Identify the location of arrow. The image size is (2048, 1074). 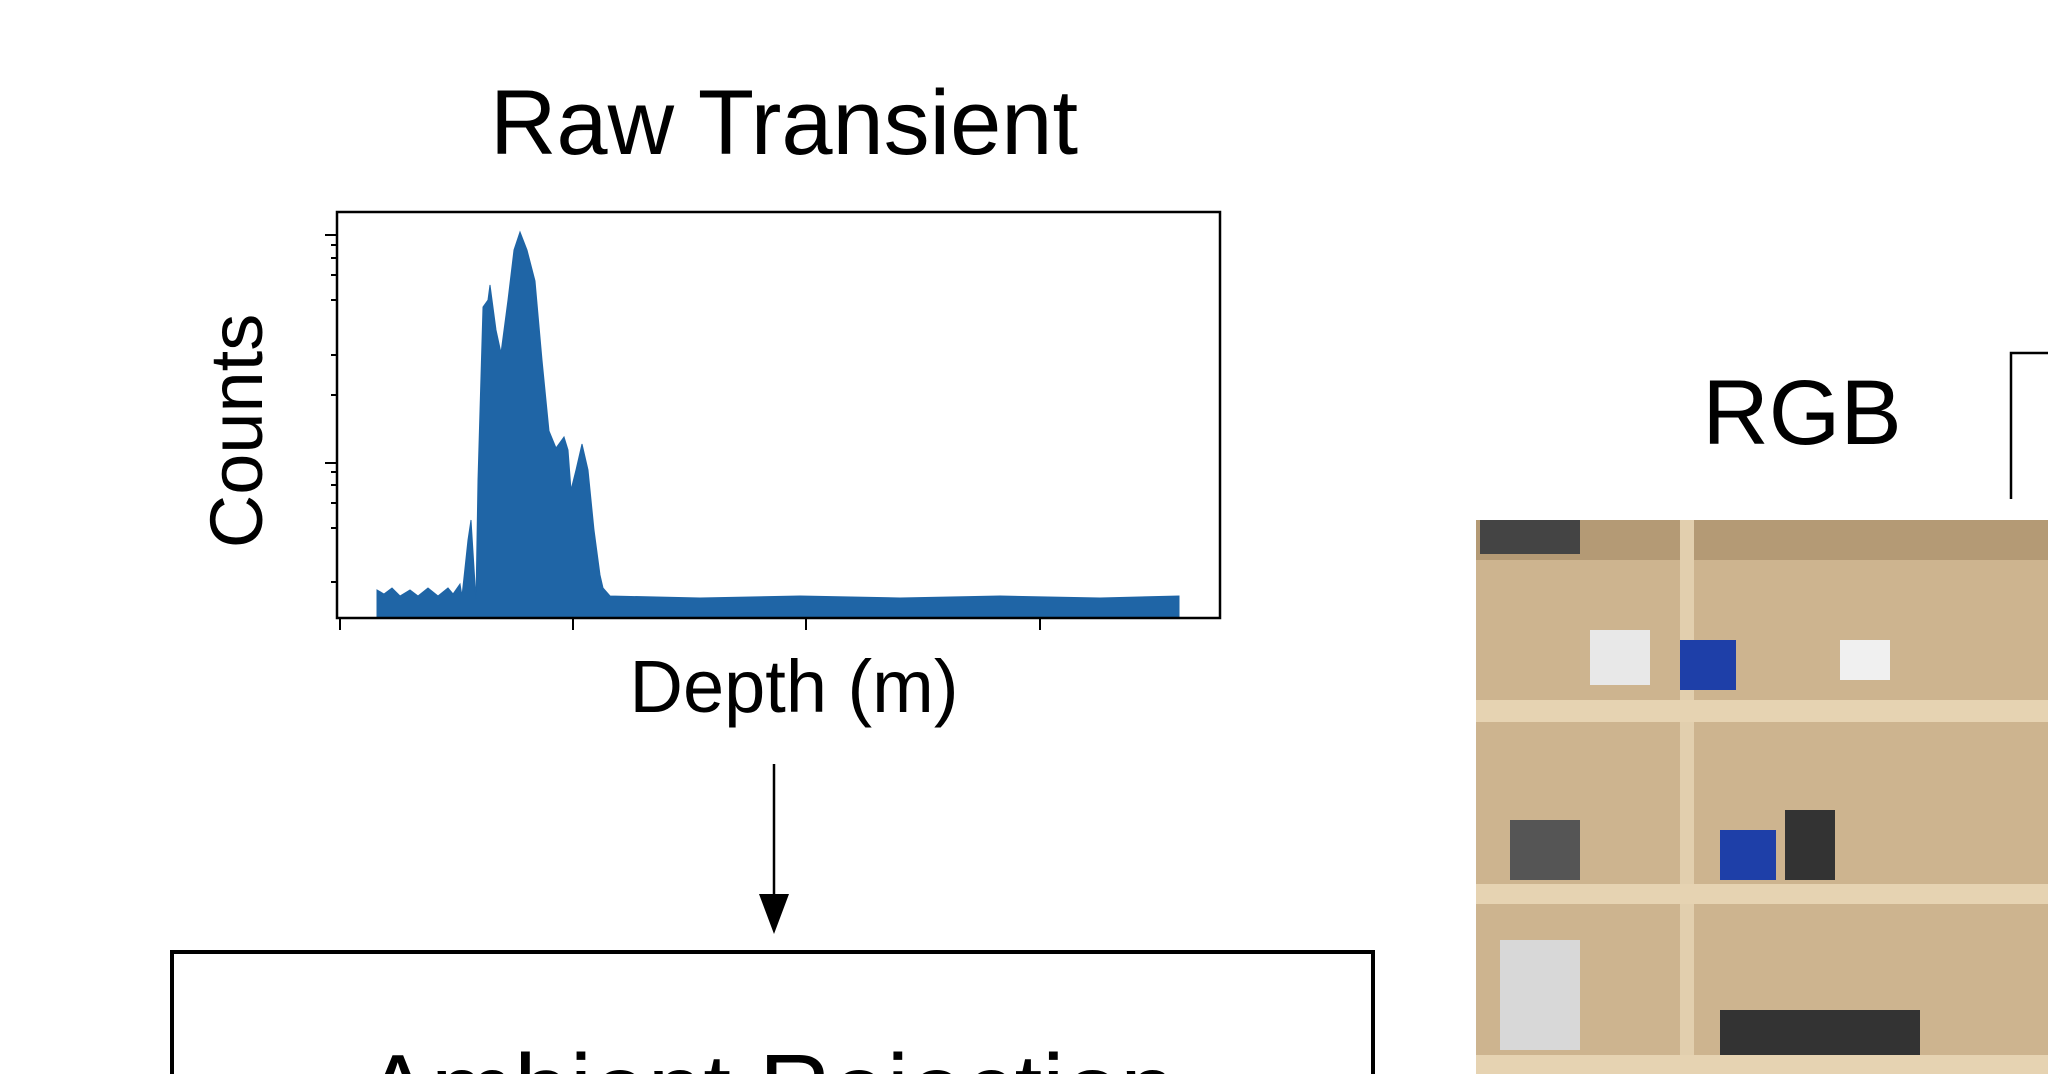
(774, 849).